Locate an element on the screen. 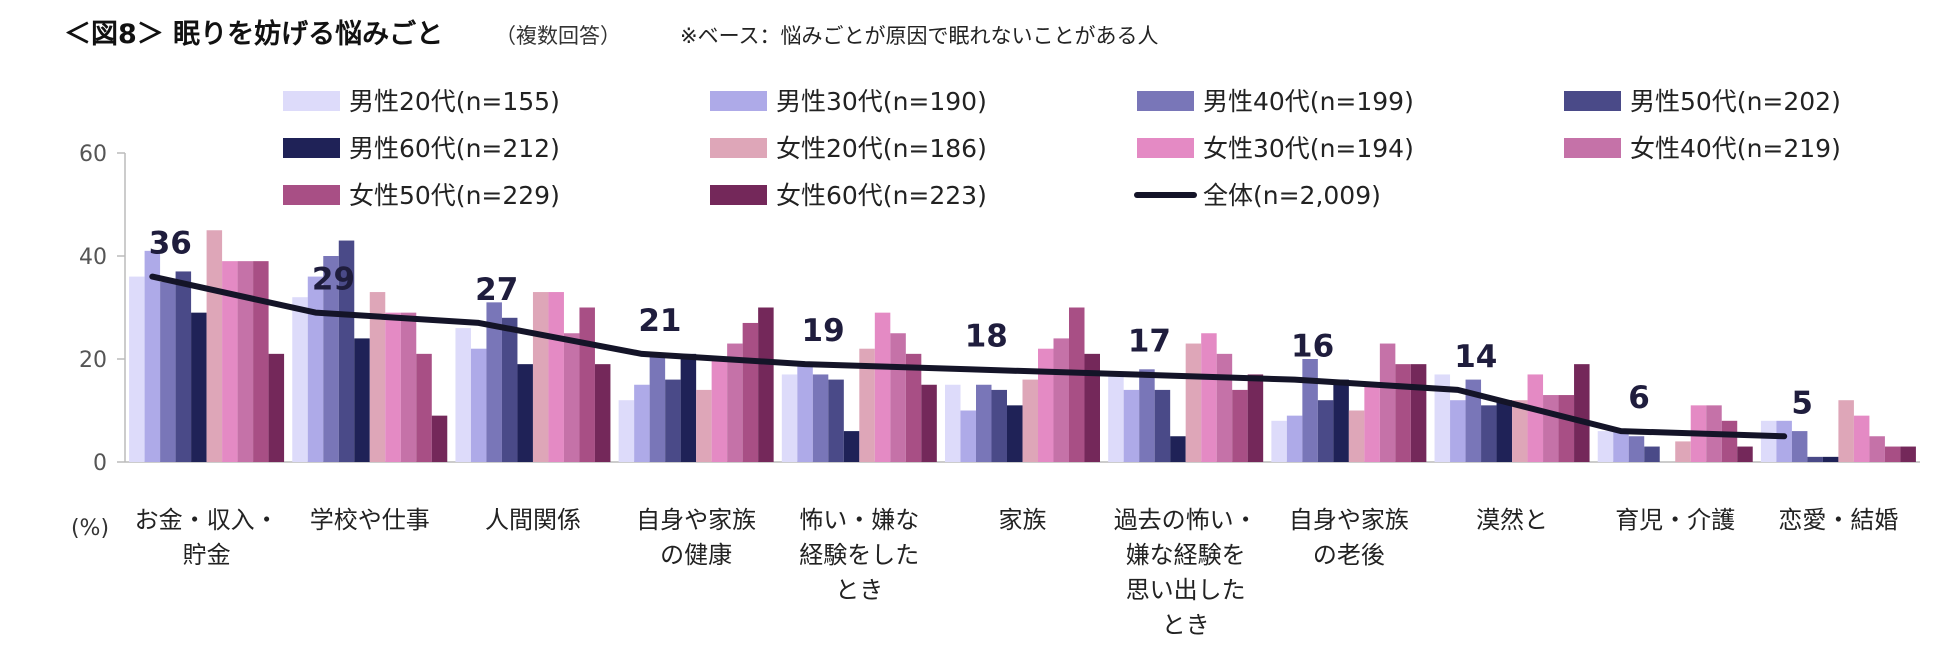 The height and width of the screenshot is (654, 1950). x-category-label: 過去の怖い・嫌な経験を思い出したとき is located at coordinates (1186, 572).